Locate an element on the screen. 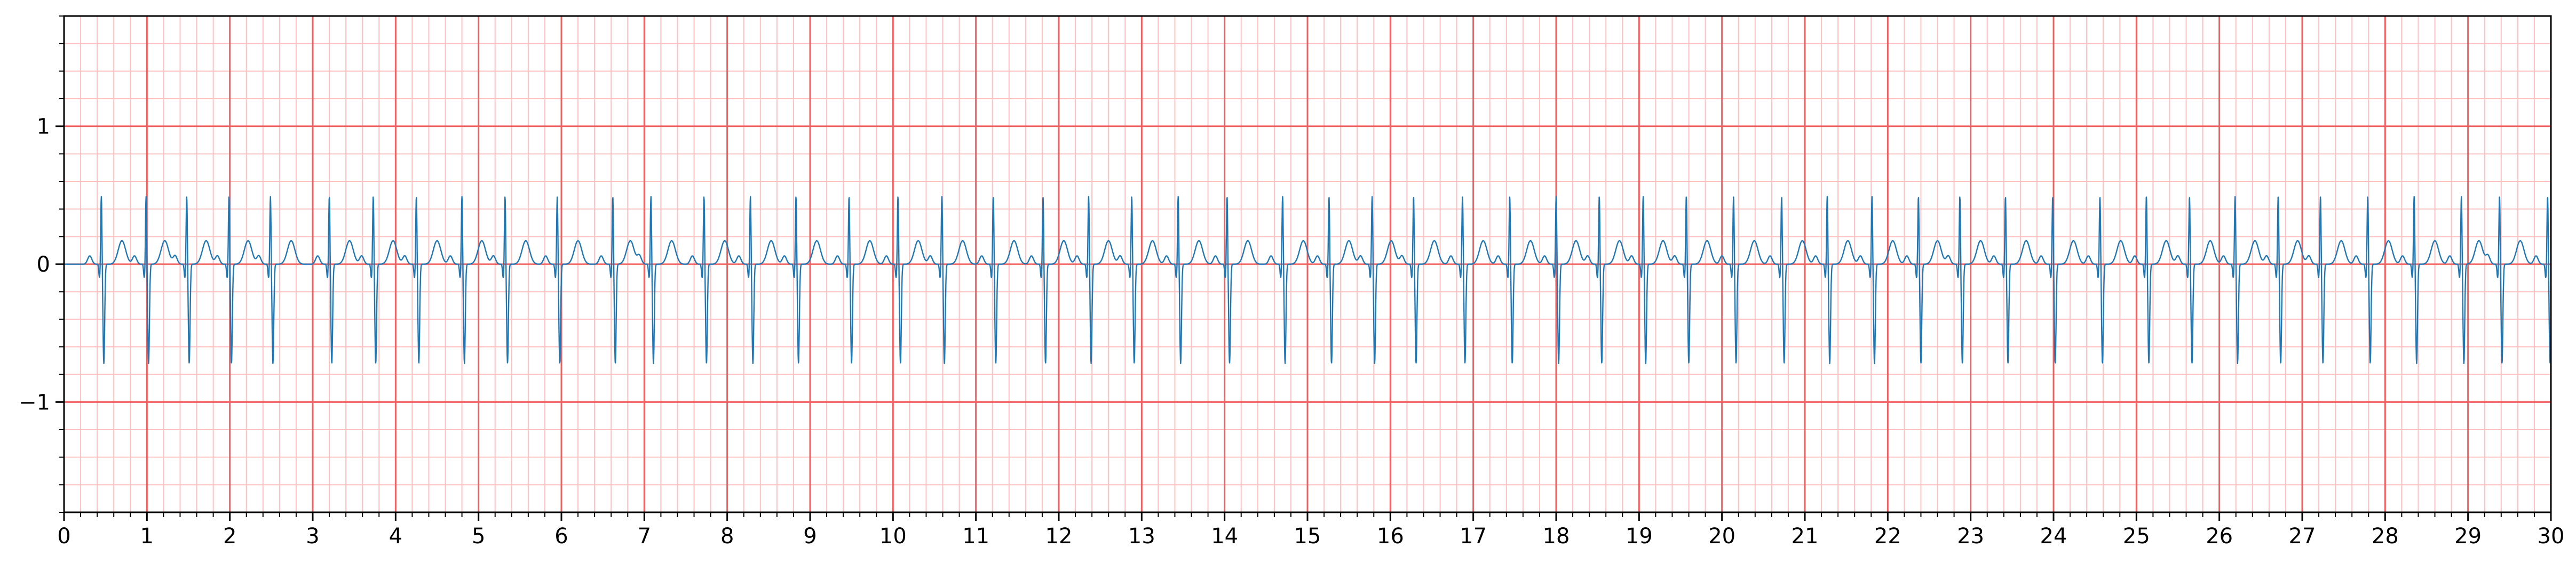 Image resolution: width=2576 pixels, height=563 pixels. x-tick-label: 26 is located at coordinates (2219, 536).